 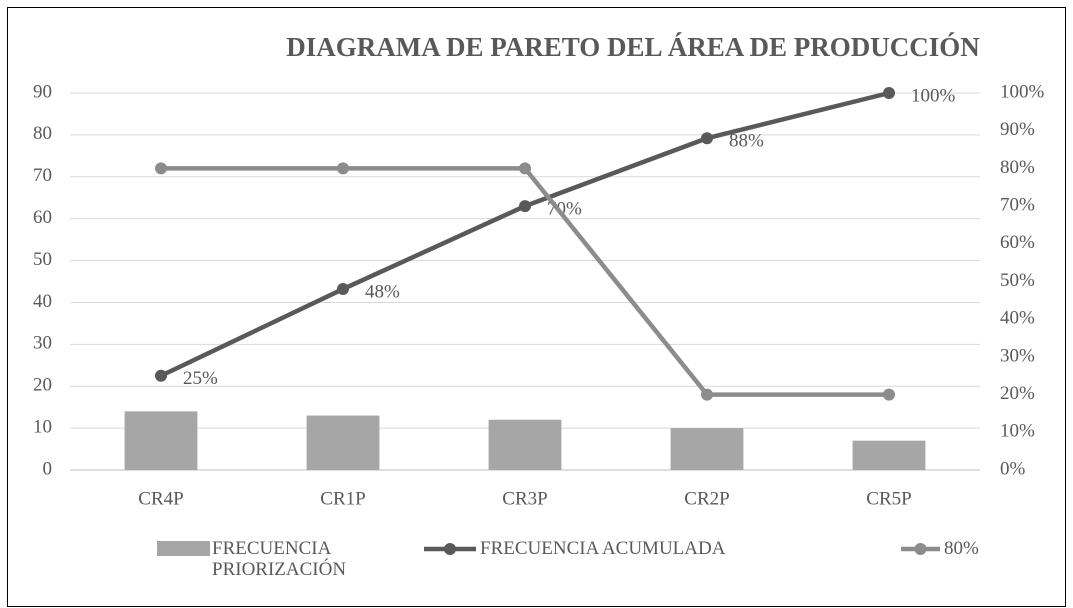 What do you see at coordinates (42, 343) in the screenshot?
I see `y-tick-label: 30` at bounding box center [42, 343].